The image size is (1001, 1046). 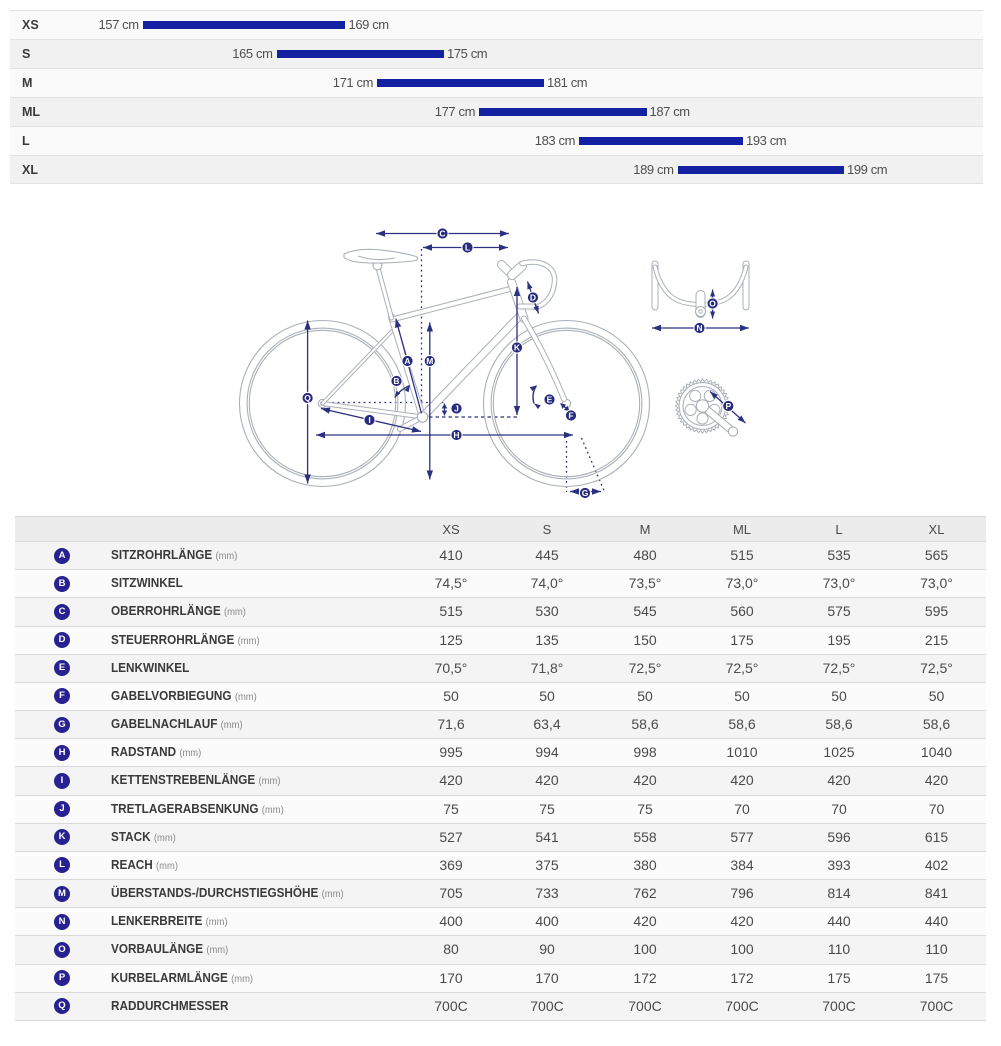 I want to click on svg-text: Q, so click(x=307, y=398).